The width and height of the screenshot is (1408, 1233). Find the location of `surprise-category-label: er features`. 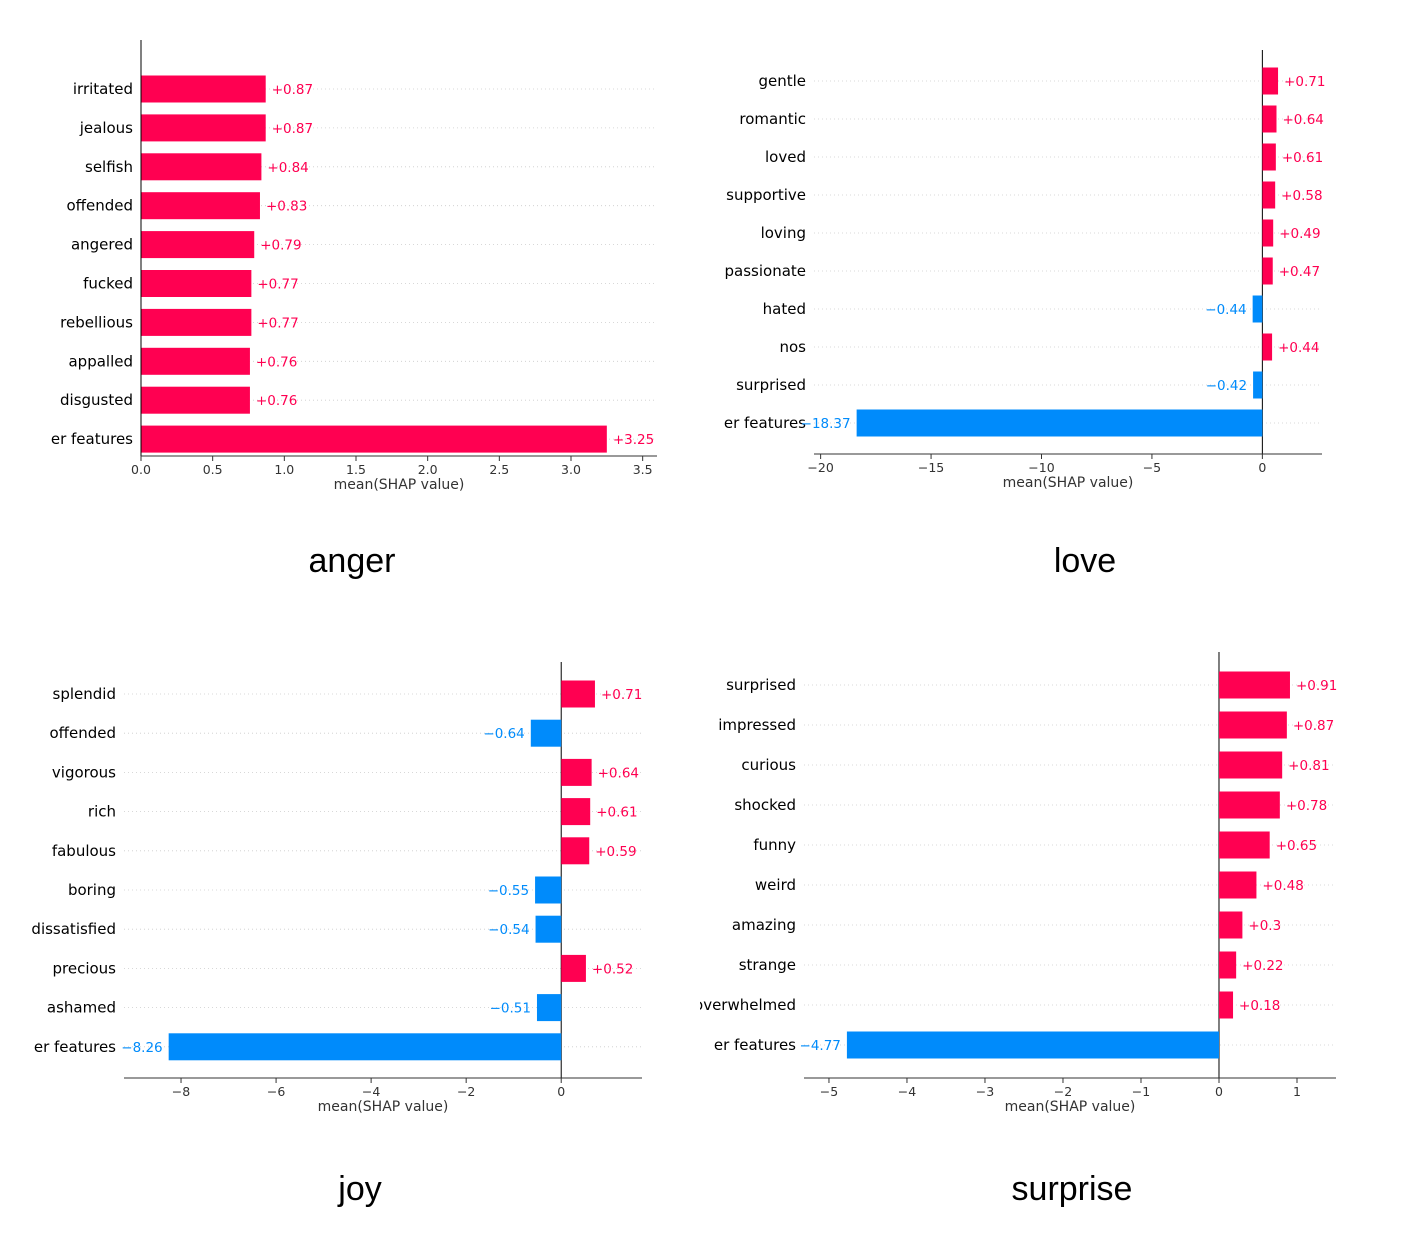

surprise-category-label: er features is located at coordinates (755, 1045).